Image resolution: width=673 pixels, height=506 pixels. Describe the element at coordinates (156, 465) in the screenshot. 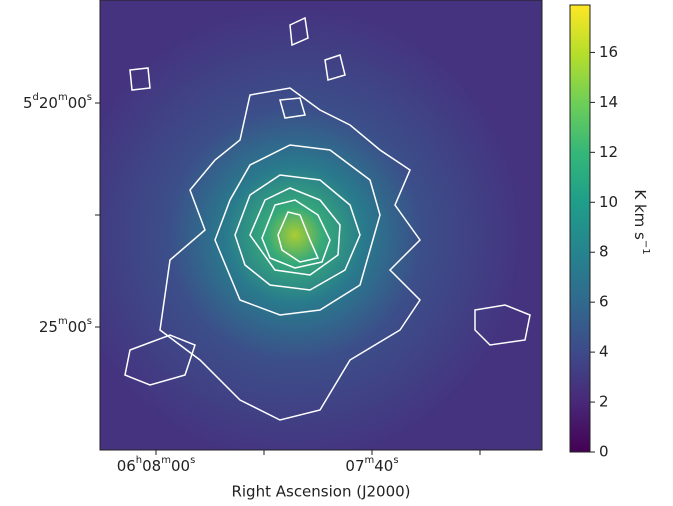

I see `x-tick-label: 06h08m00s` at that location.